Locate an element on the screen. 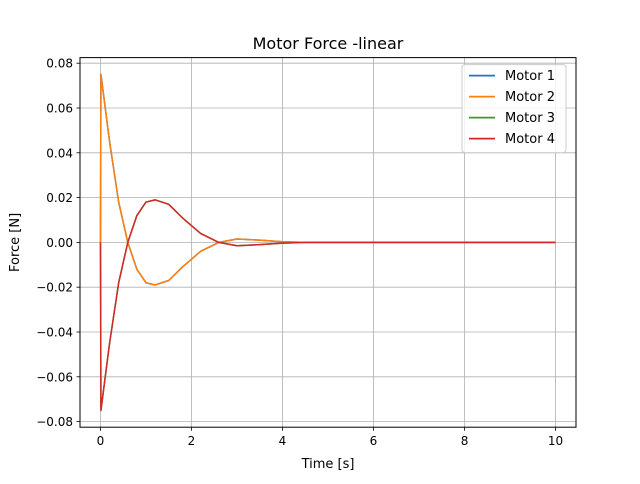 This screenshot has width=640, height=484. y-tick-label: −0.06 is located at coordinates (54, 377).